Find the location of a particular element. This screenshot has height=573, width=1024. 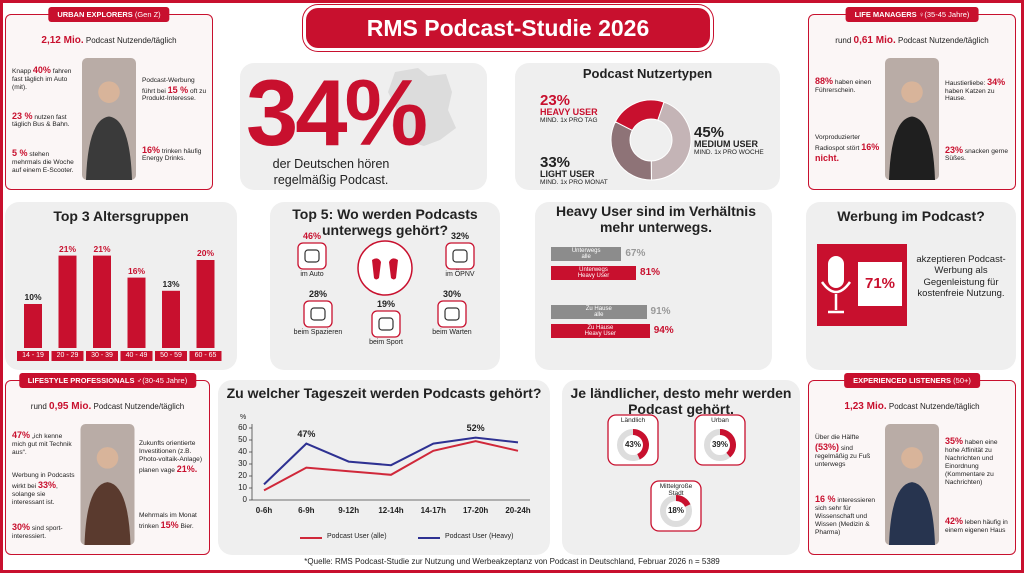

x-tick-label: 20-24h is located at coordinates (518, 510).